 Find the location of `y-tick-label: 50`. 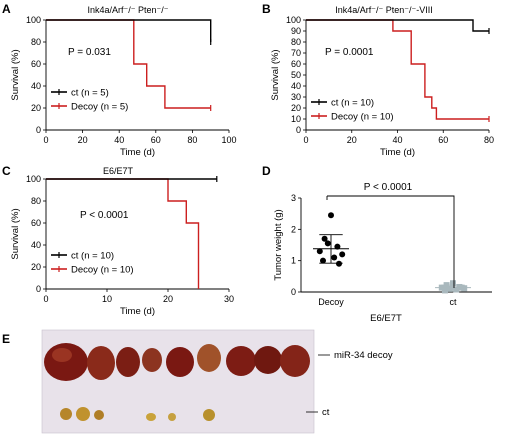

y-tick-label: 50 is located at coordinates (296, 75).